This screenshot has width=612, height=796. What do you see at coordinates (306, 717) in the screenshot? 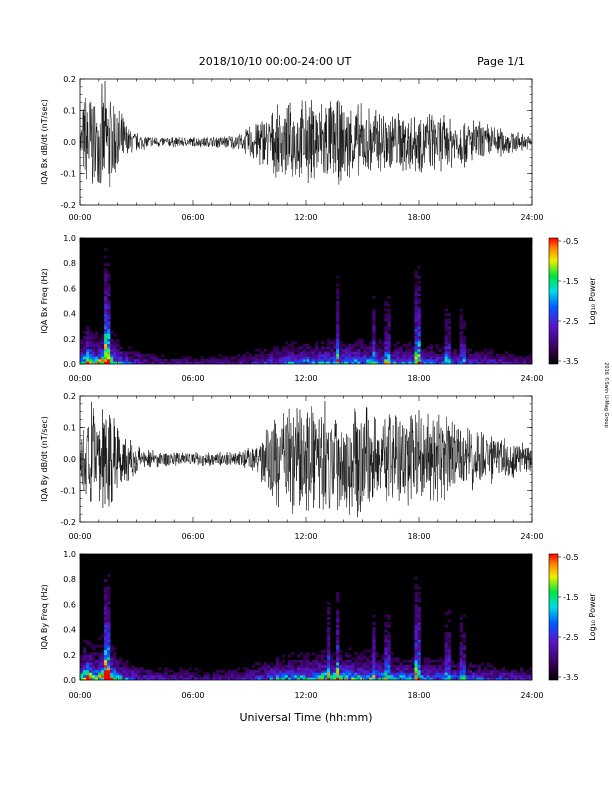
I see `x-axis-label: Universal Time (hh:mm)` at bounding box center [306, 717].